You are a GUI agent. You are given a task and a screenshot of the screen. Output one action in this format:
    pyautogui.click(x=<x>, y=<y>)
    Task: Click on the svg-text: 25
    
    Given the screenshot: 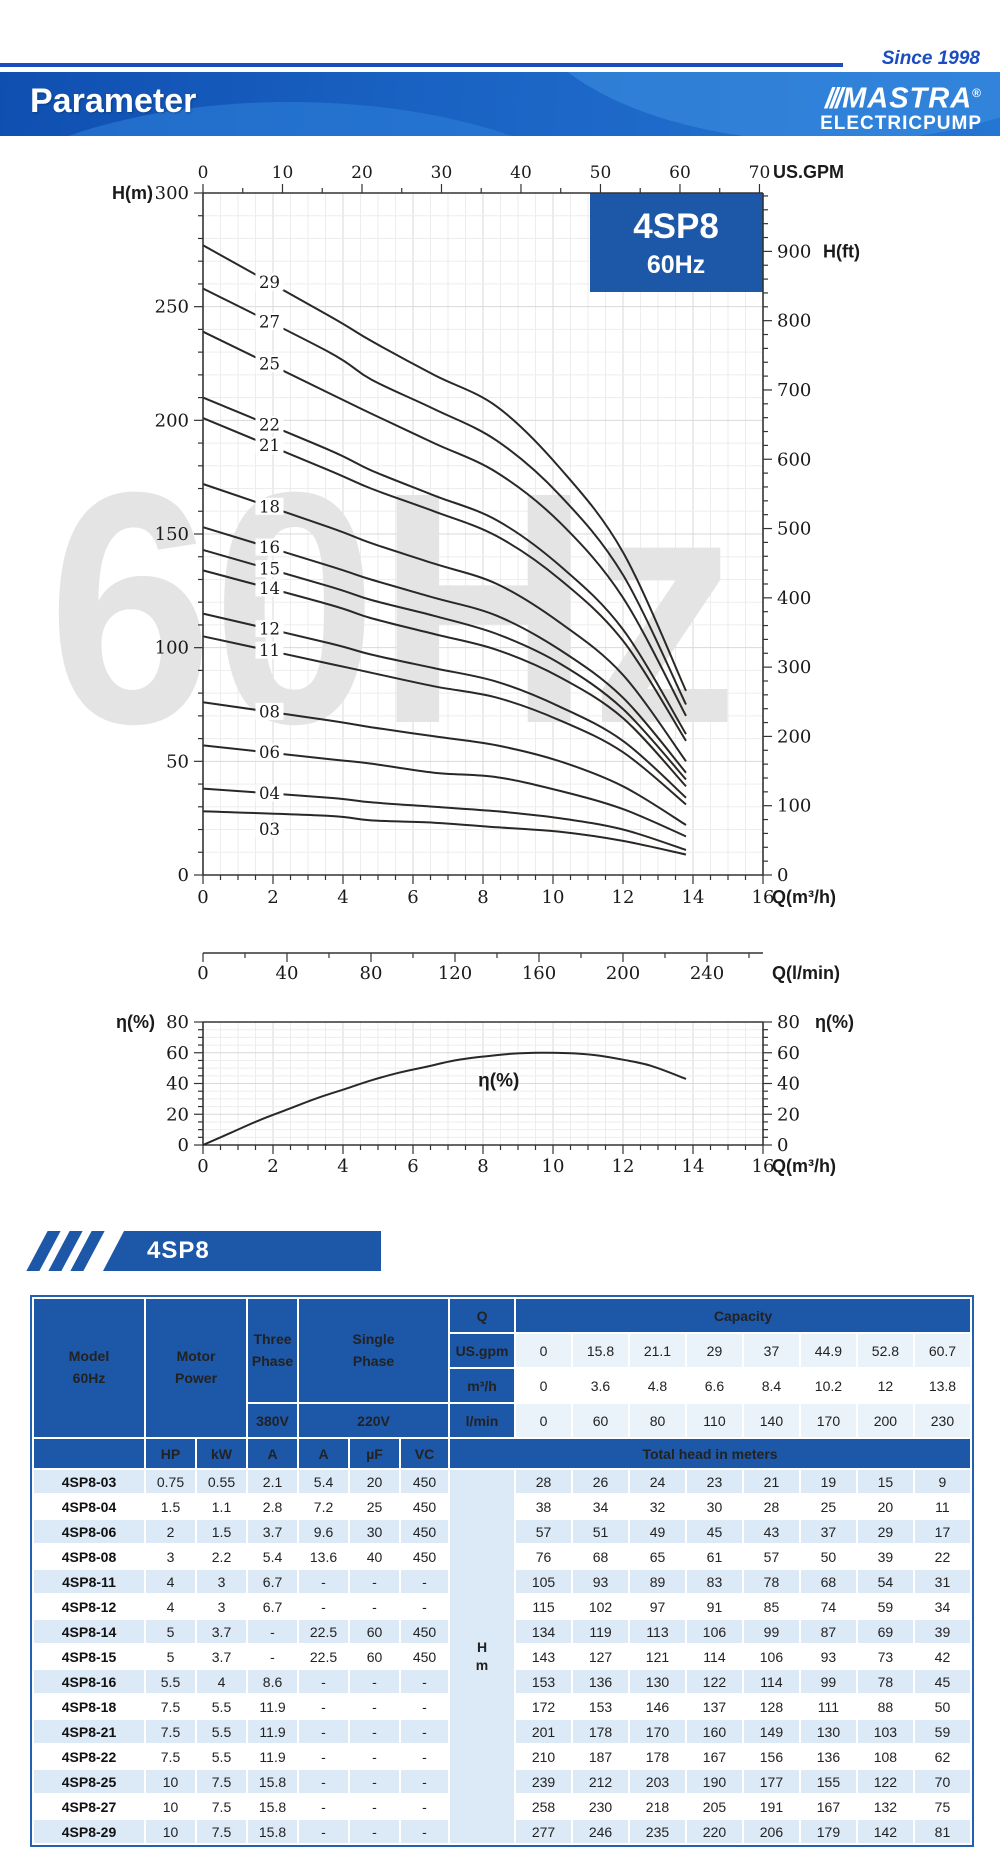 What is the action you would take?
    pyautogui.click(x=269, y=364)
    